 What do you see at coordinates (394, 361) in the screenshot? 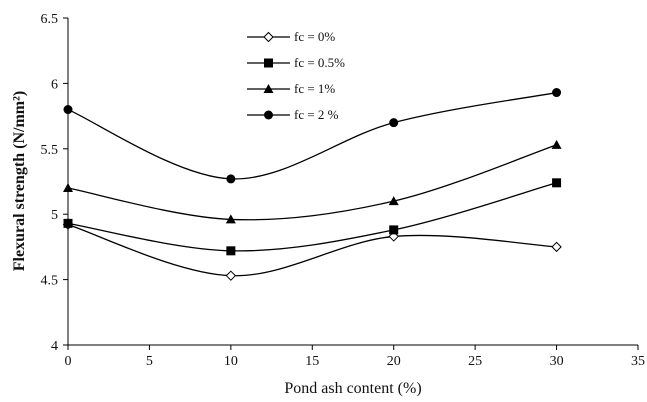
I see `x-tick-label: 20` at bounding box center [394, 361].